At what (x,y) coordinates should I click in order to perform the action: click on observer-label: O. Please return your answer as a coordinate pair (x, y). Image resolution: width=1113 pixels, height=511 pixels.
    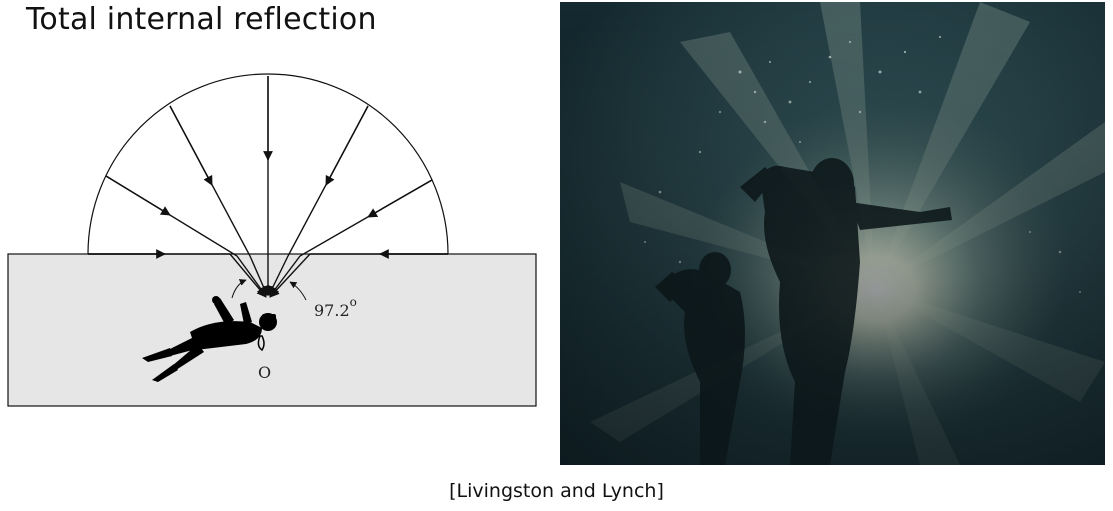
    Looking at the image, I should click on (264, 372).